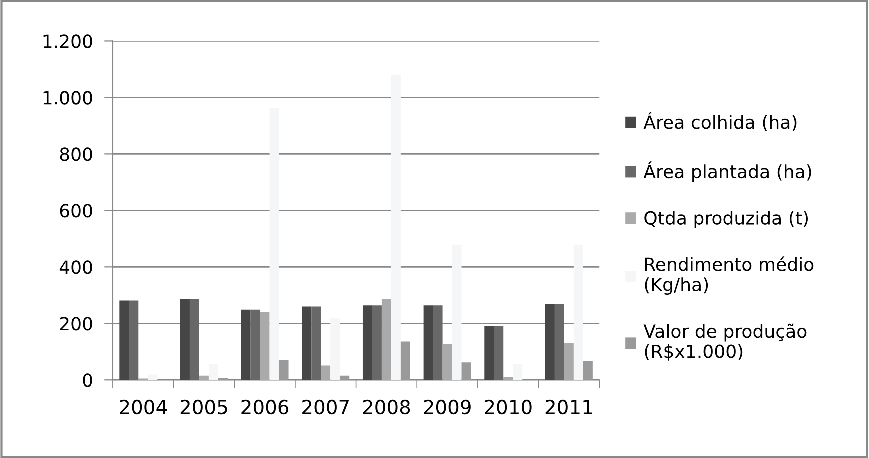 This screenshot has width=869, height=458. Describe the element at coordinates (76, 324) in the screenshot. I see `y-tick-label: 200` at that location.